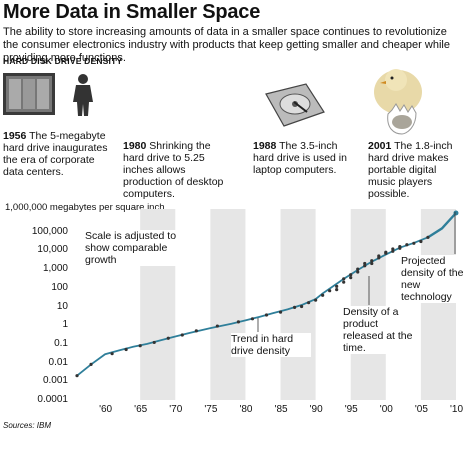 This screenshot has width=465, height=449. Describe the element at coordinates (65, 325) in the screenshot. I see `y-tick-label: 1` at that location.